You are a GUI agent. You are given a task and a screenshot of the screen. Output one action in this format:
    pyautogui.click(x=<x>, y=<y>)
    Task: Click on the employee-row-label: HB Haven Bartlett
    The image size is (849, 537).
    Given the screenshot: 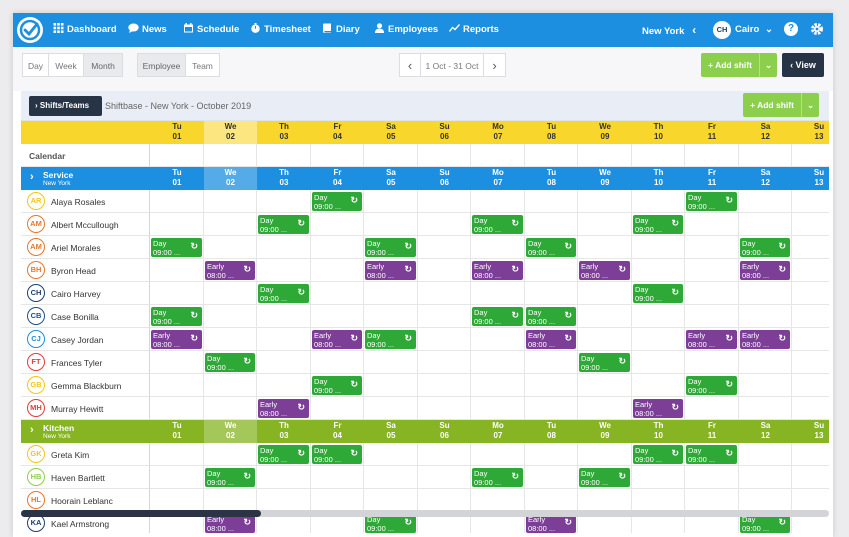 What is the action you would take?
    pyautogui.click(x=85, y=477)
    